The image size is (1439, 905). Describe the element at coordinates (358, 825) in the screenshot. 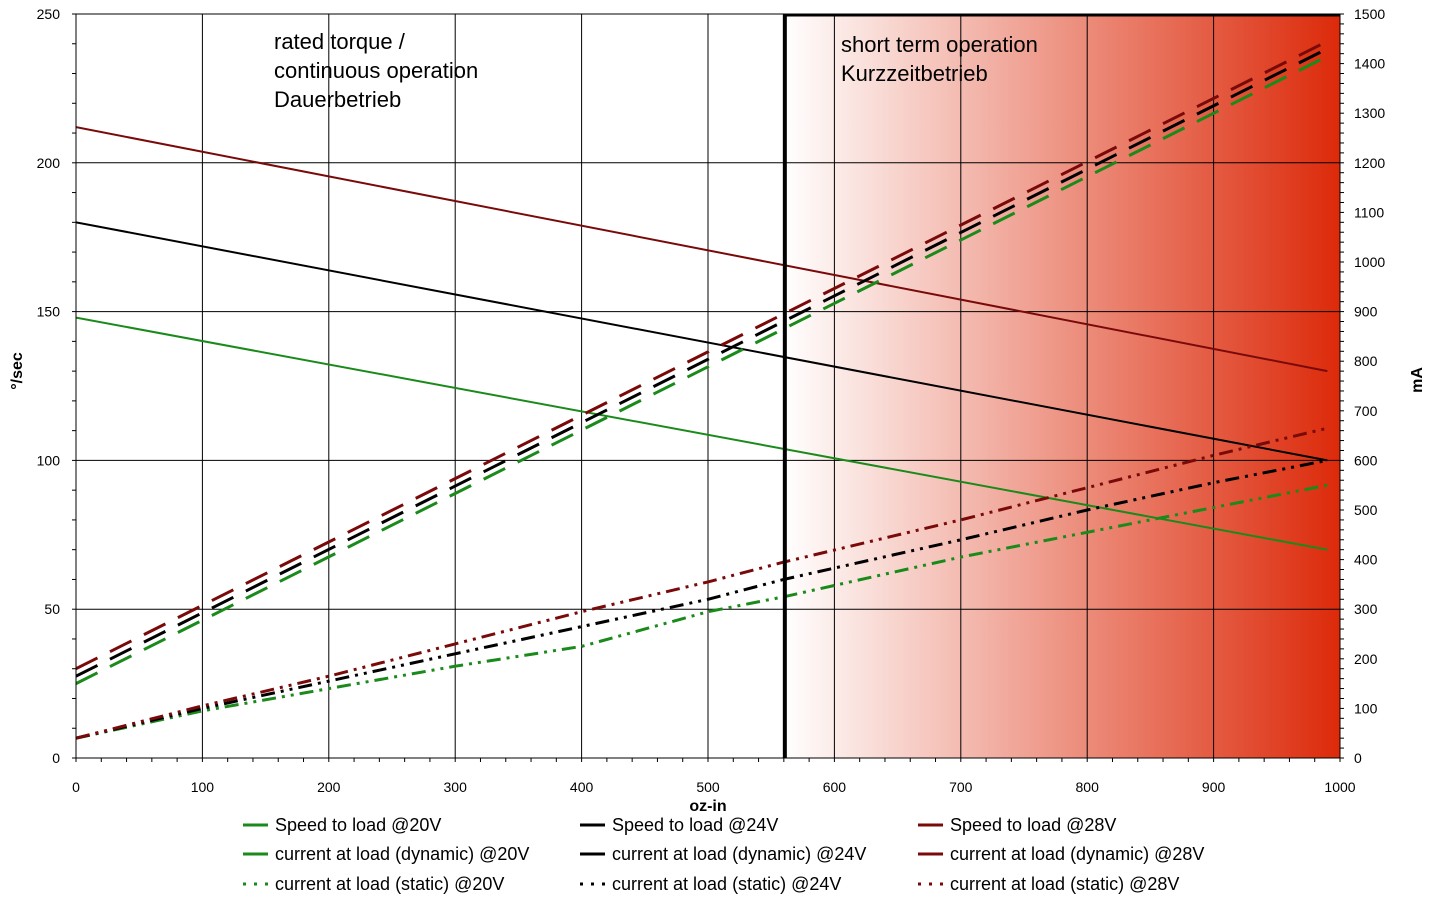

I see `legend-label: Speed to load @20V` at that location.